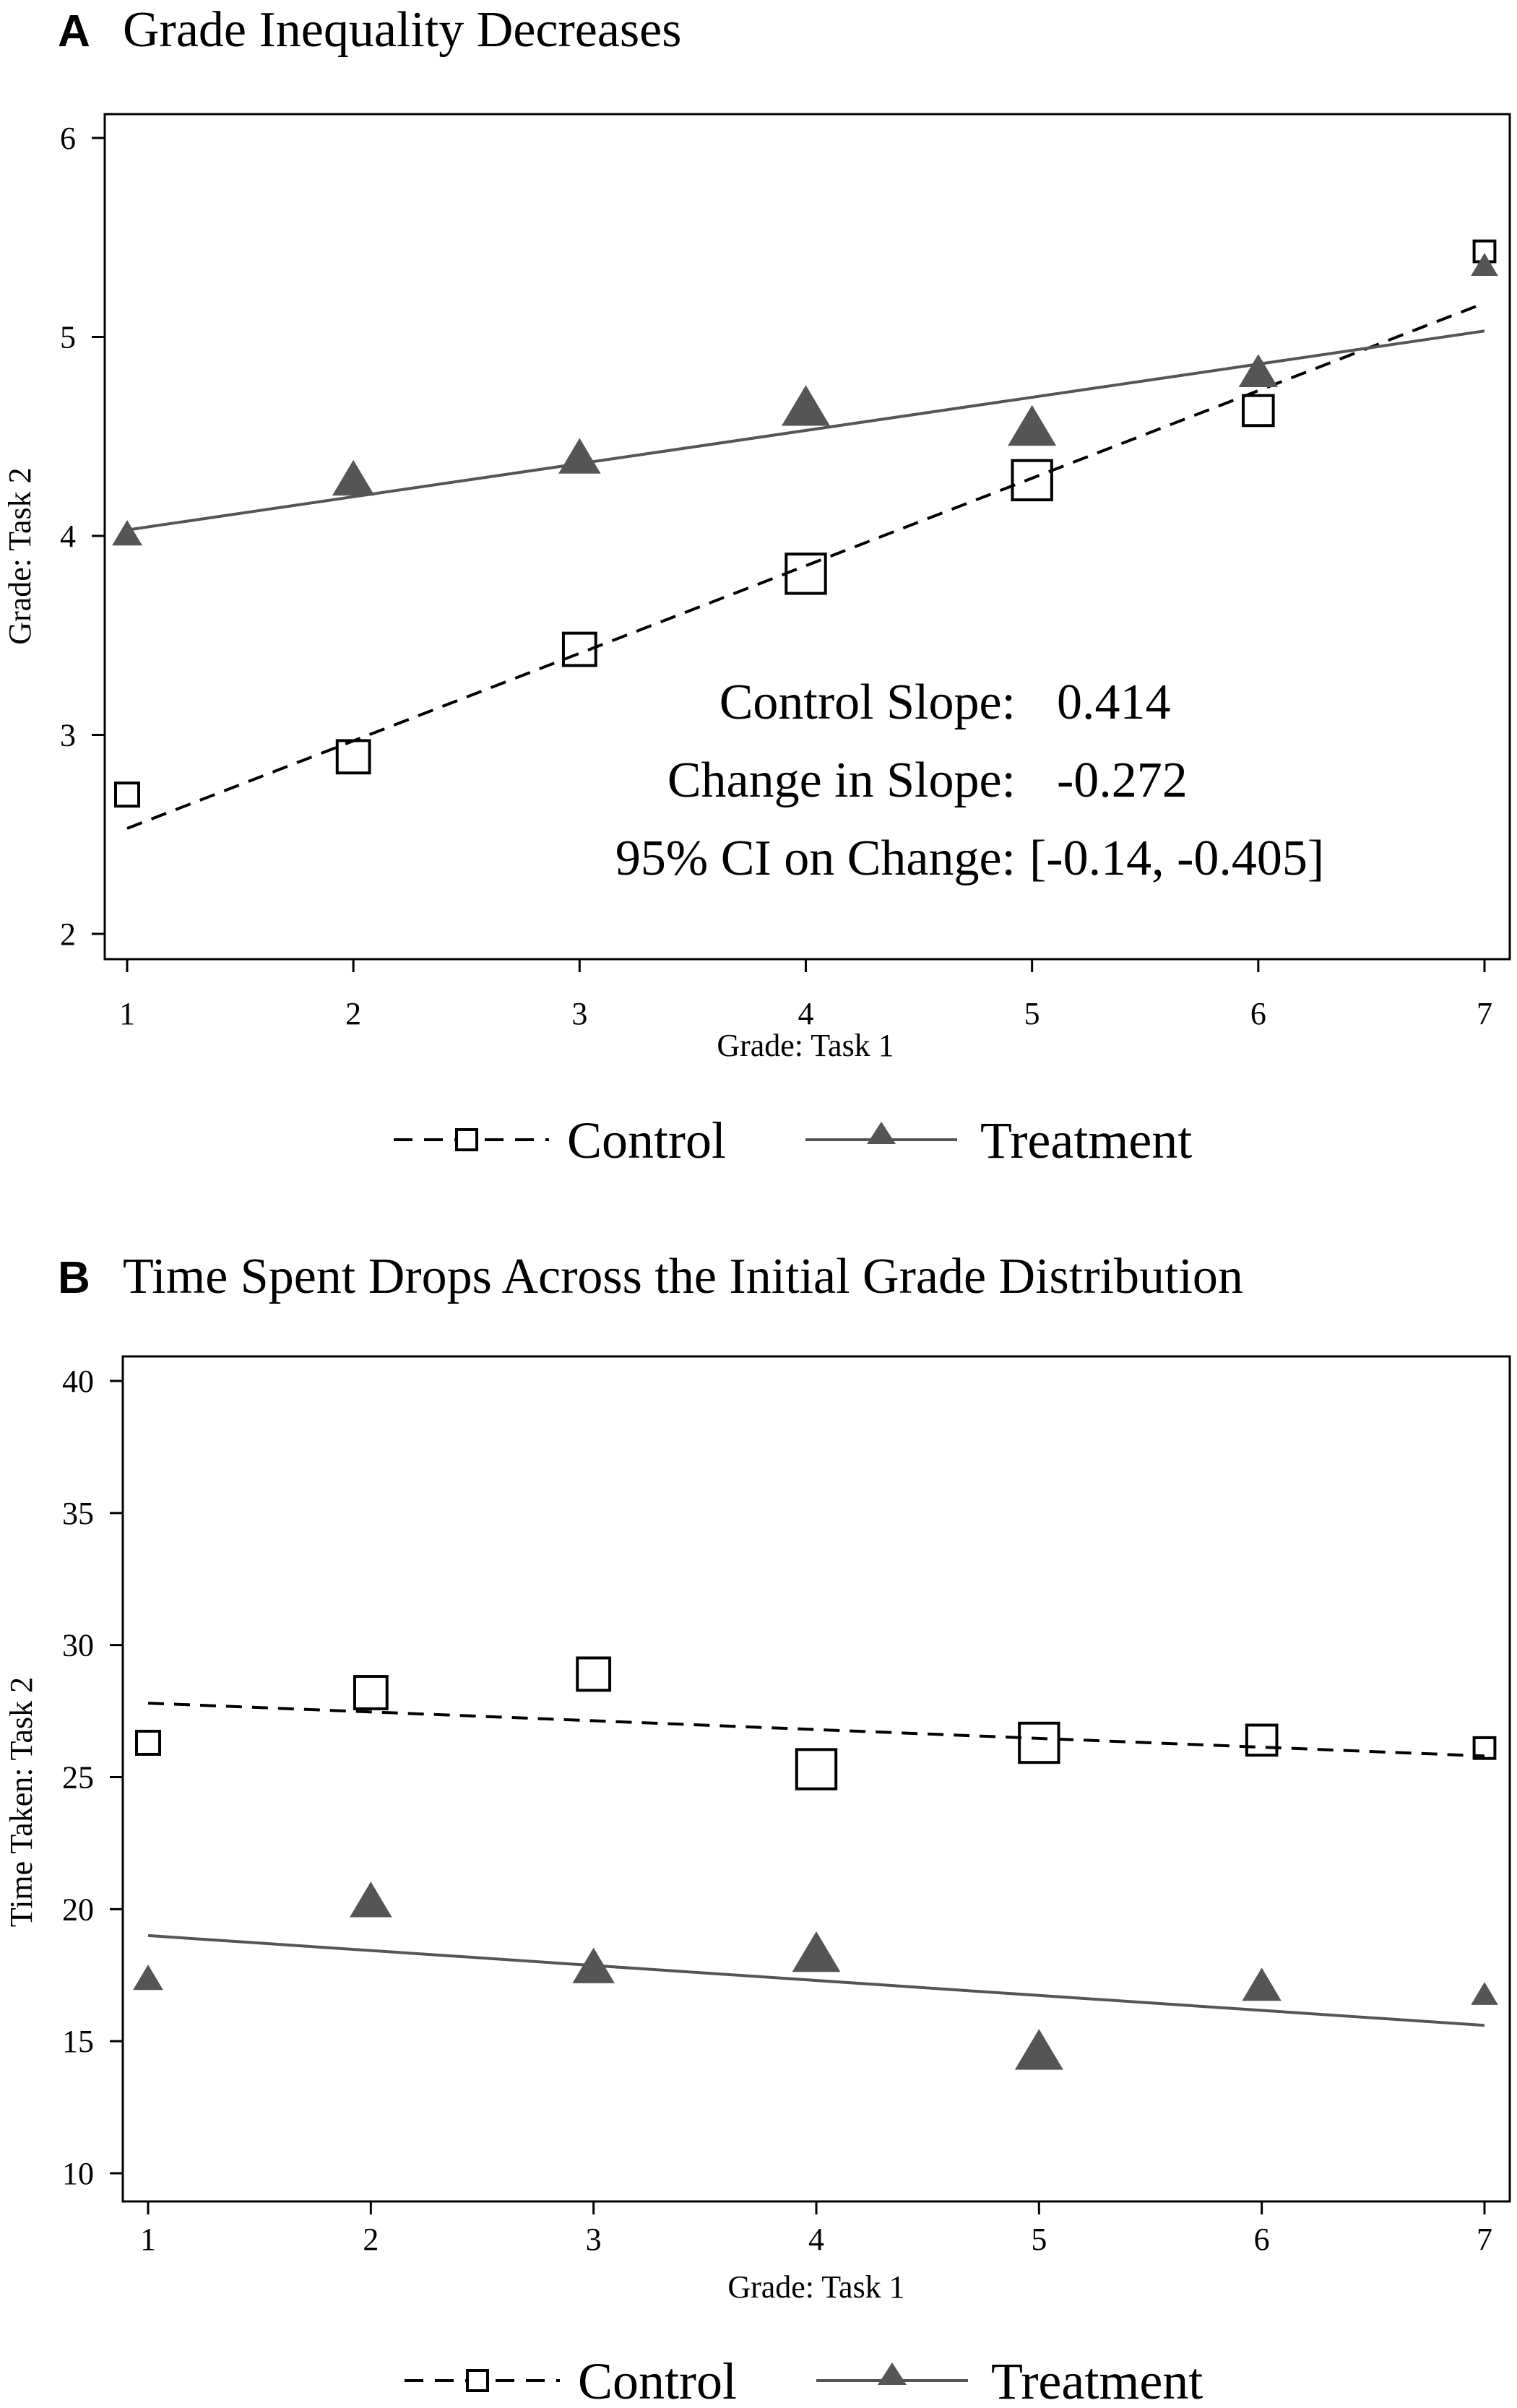 This screenshot has width=1517, height=2408. Describe the element at coordinates (1122, 780) in the screenshot. I see `annotation-change-slope-value: -0.272` at that location.